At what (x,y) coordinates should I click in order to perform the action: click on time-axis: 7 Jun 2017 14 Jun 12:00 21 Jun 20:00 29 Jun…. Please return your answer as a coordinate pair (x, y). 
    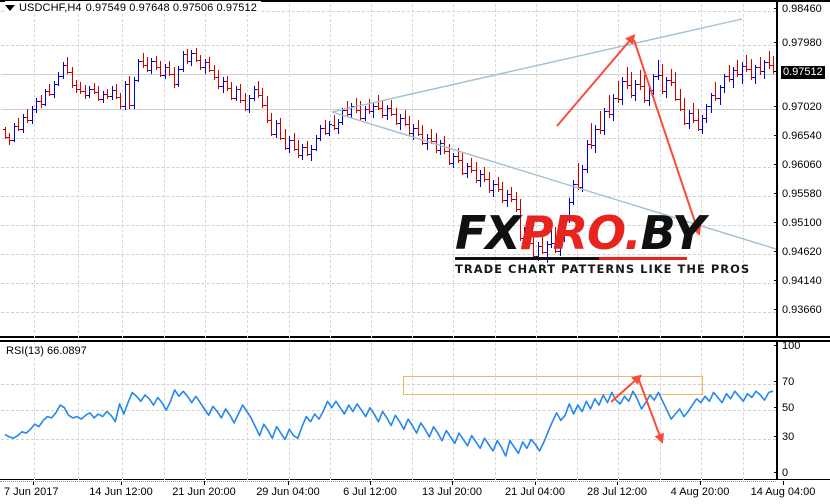
    Looking at the image, I should click on (415, 492).